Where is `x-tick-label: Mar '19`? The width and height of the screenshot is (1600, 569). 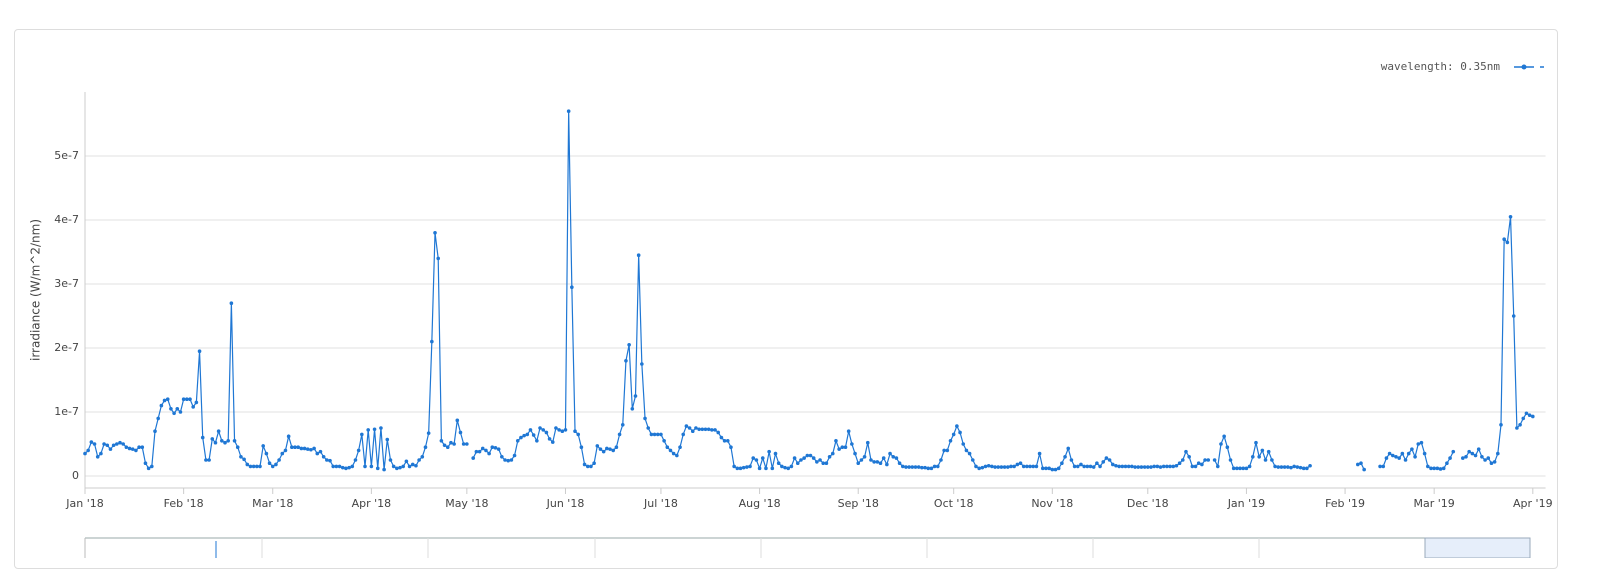
x-tick-label: Mar '19 is located at coordinates (1434, 503).